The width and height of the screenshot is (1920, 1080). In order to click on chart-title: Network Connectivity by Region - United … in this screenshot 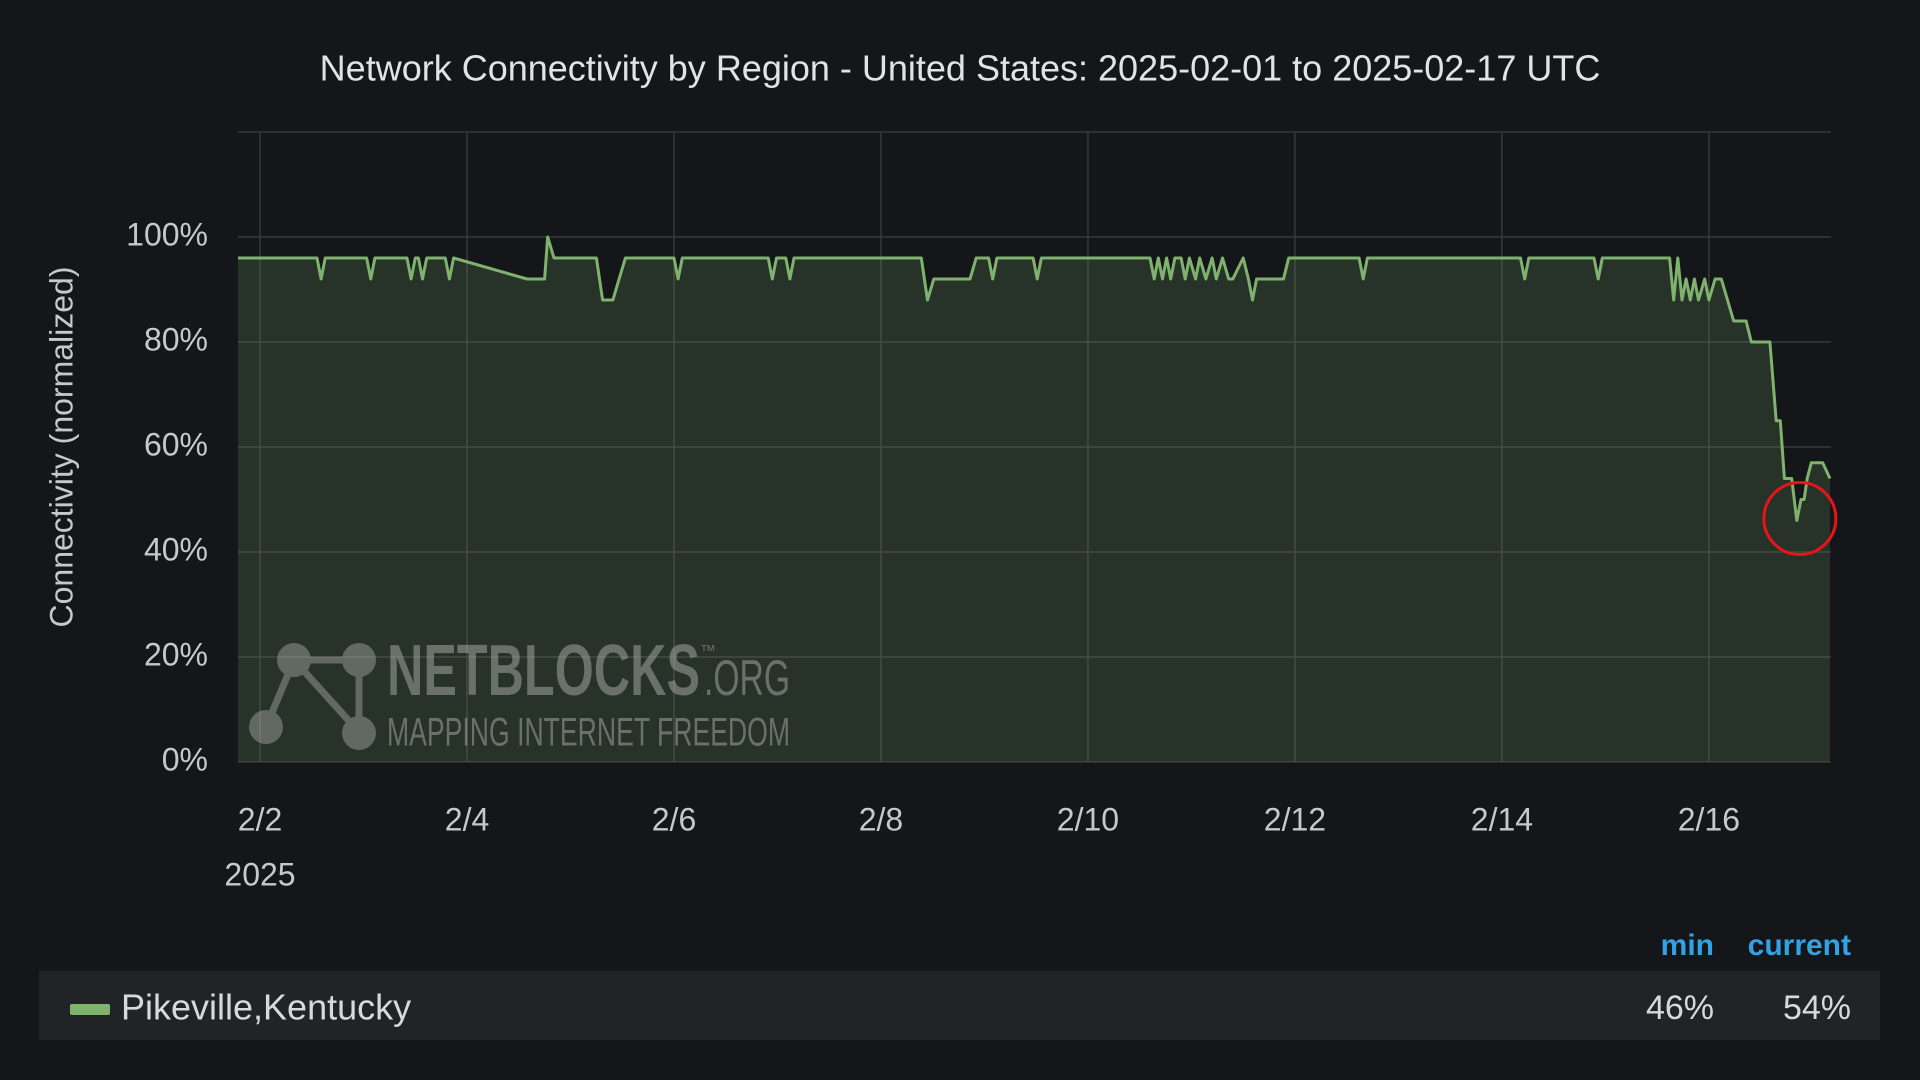, I will do `click(960, 68)`.